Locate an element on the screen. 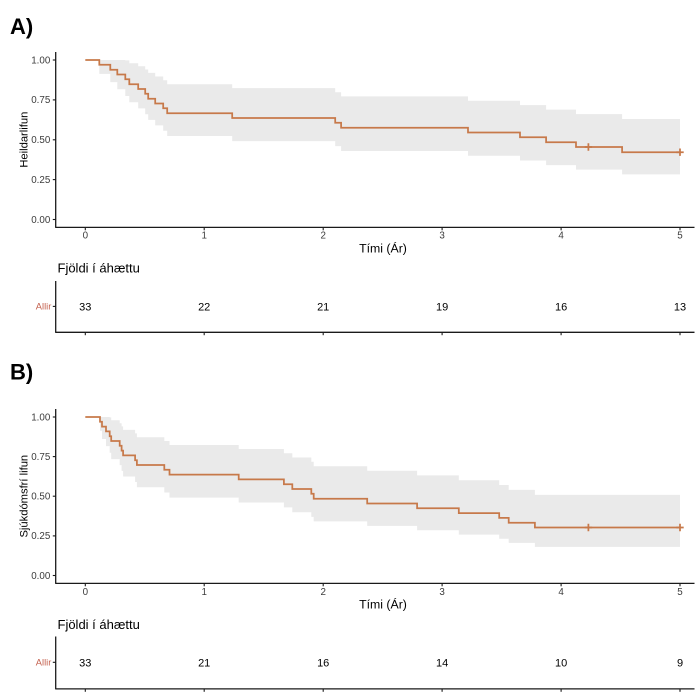 The image size is (700, 700). svg-text: A) is located at coordinates (21, 26).